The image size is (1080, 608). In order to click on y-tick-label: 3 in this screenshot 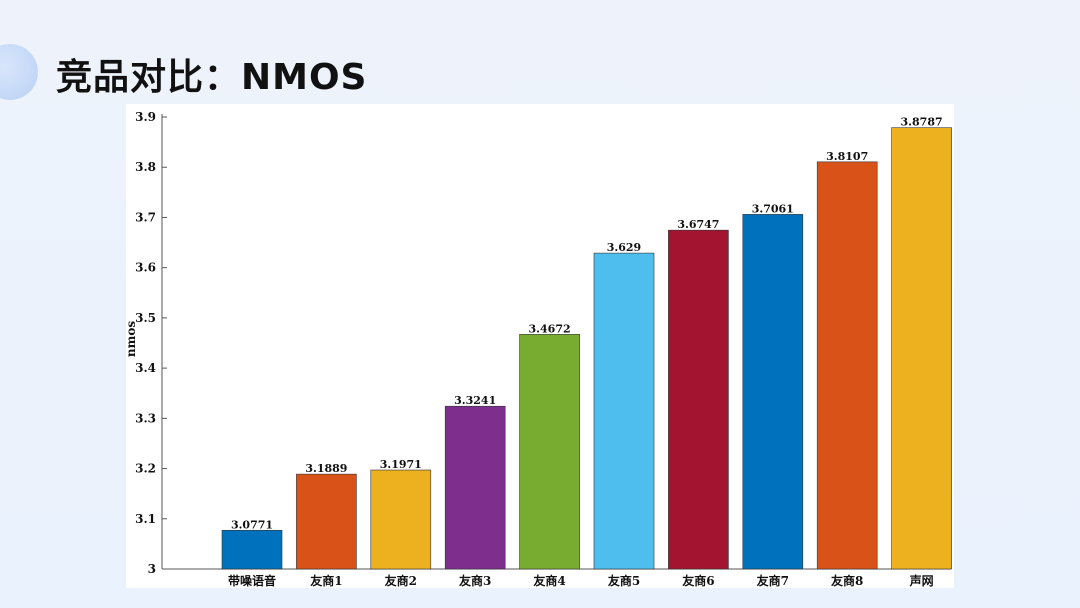, I will do `click(152, 569)`.